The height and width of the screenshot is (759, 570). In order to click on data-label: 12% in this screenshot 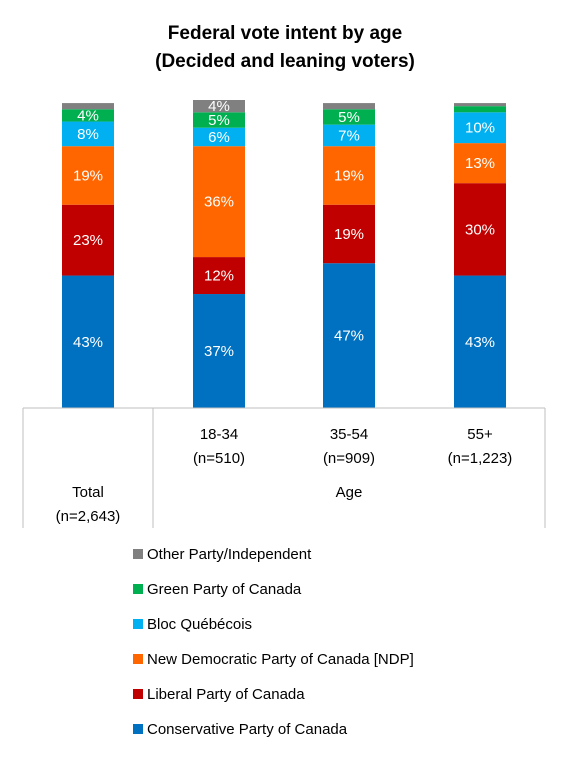, I will do `click(219, 276)`.